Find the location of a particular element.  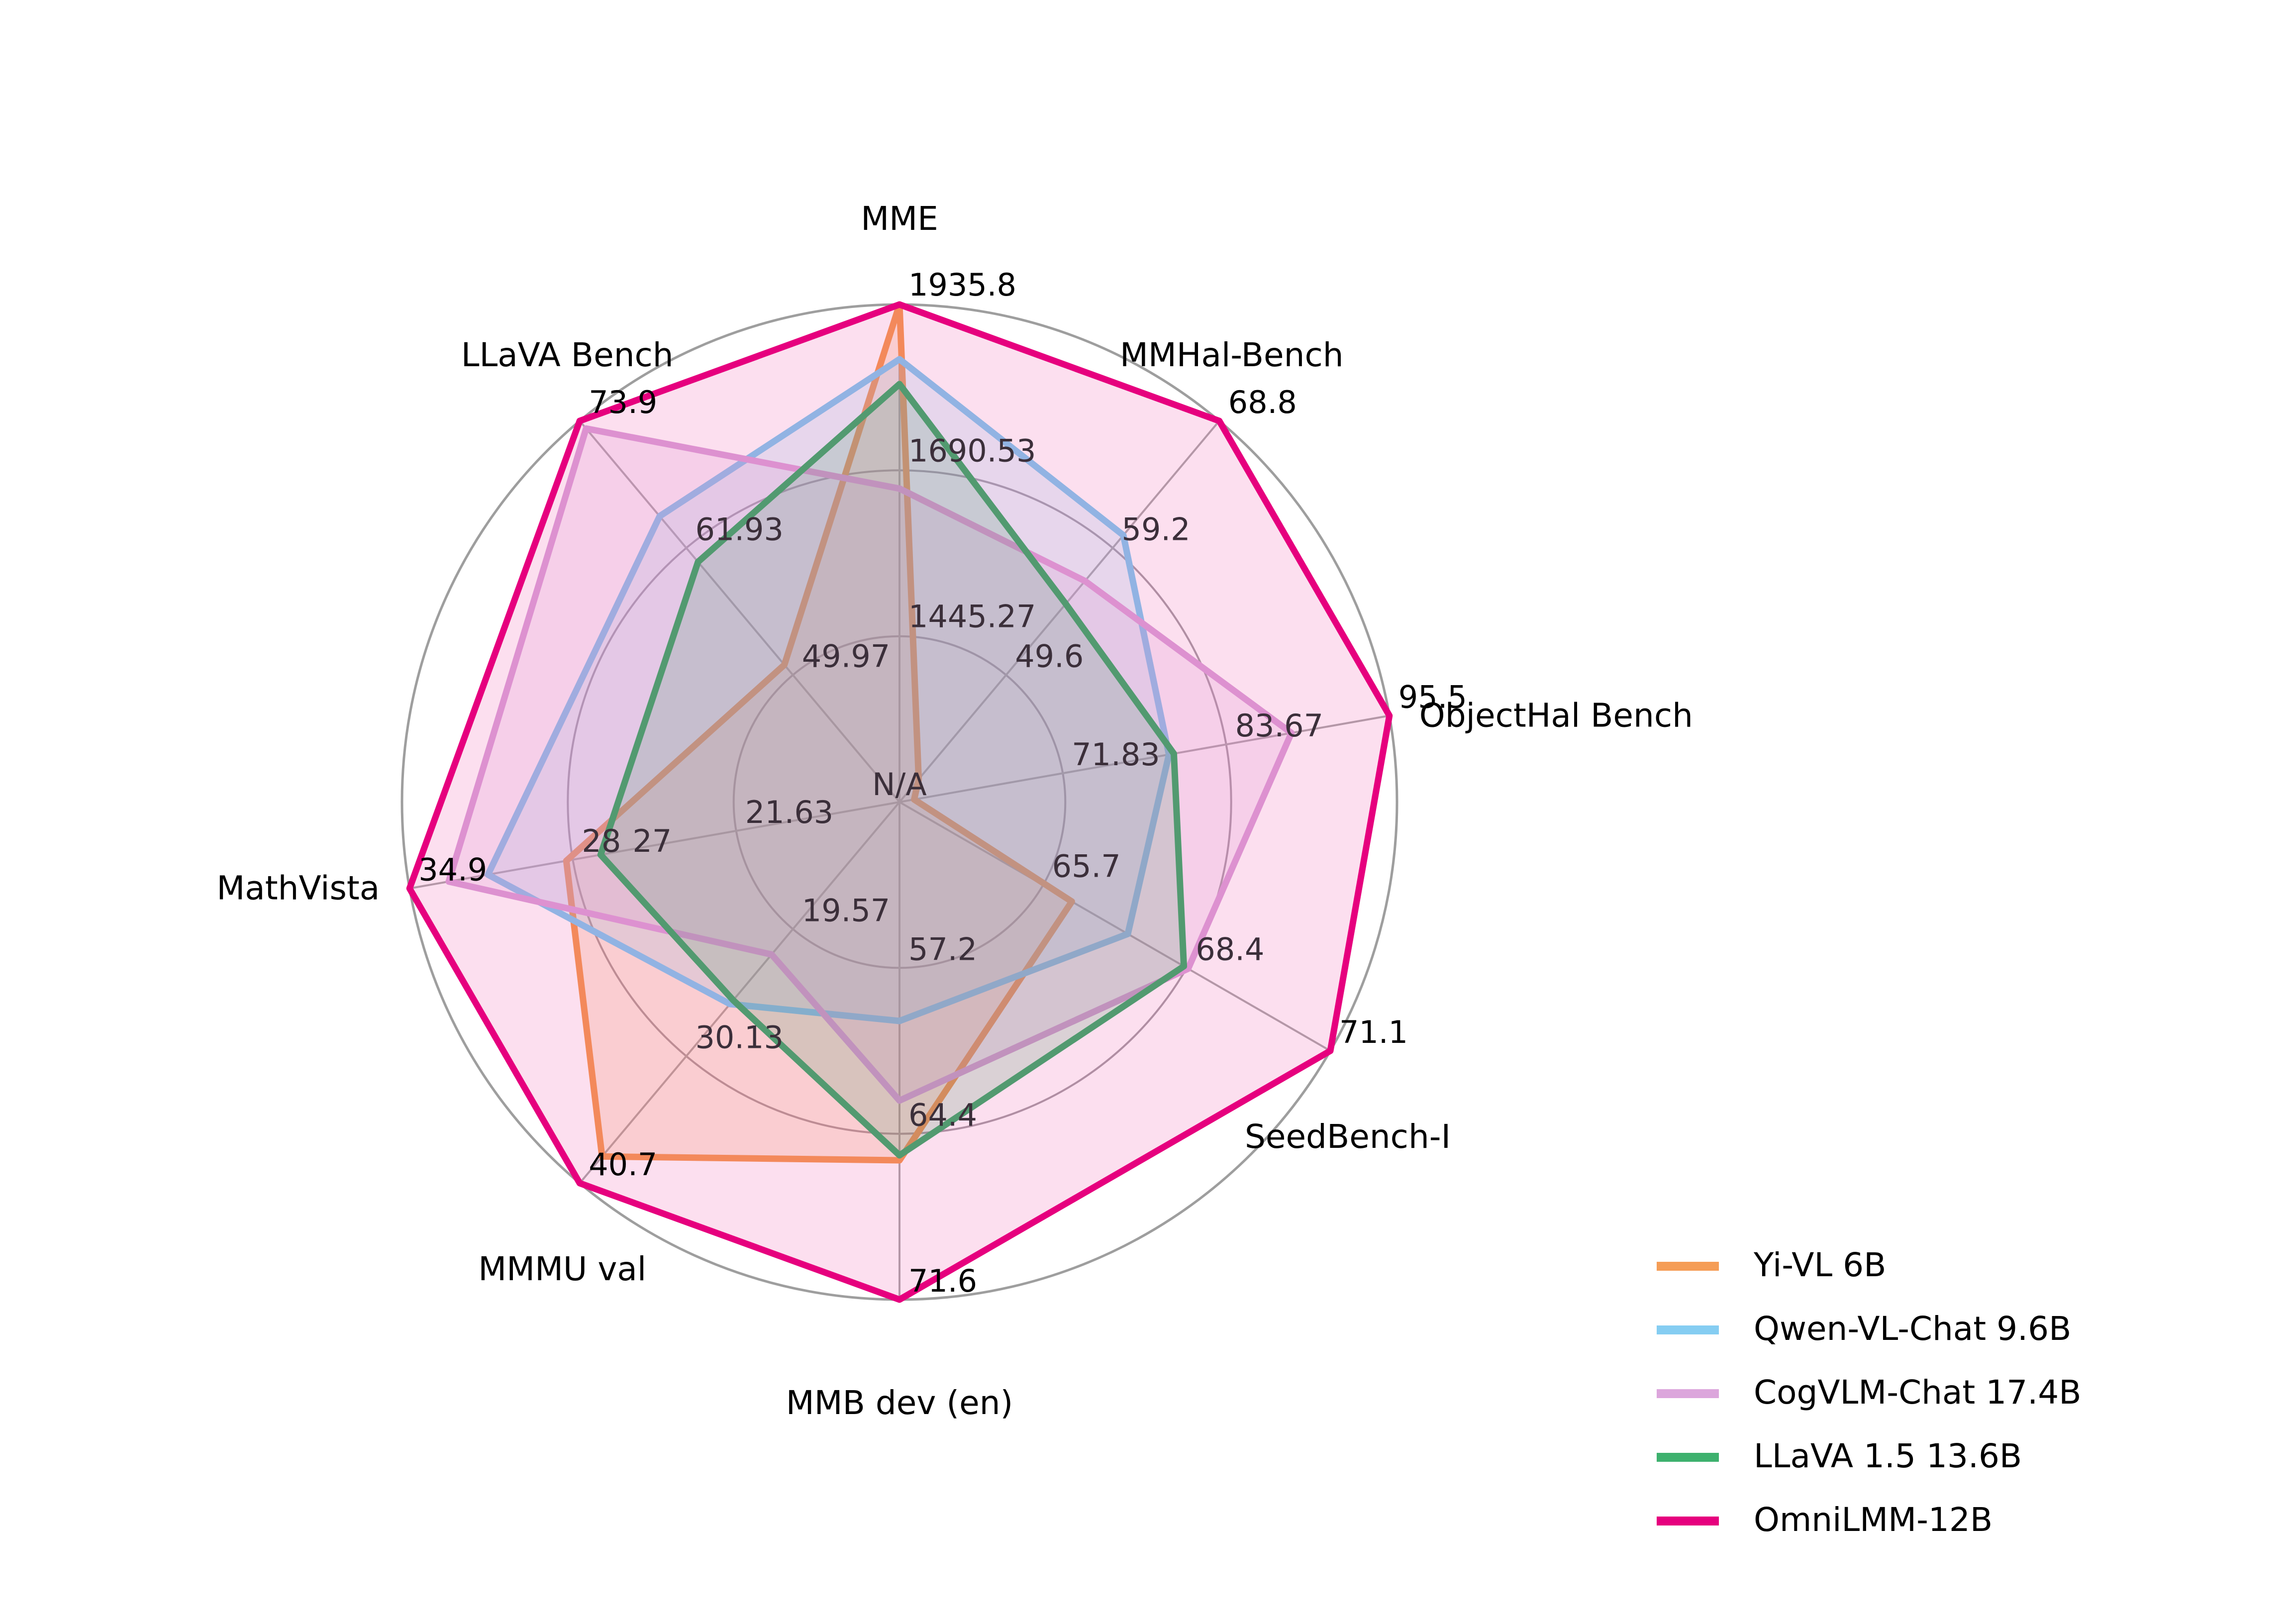

legend-label-2: CogVLM-Chat 17.4B is located at coordinates (1918, 1393).